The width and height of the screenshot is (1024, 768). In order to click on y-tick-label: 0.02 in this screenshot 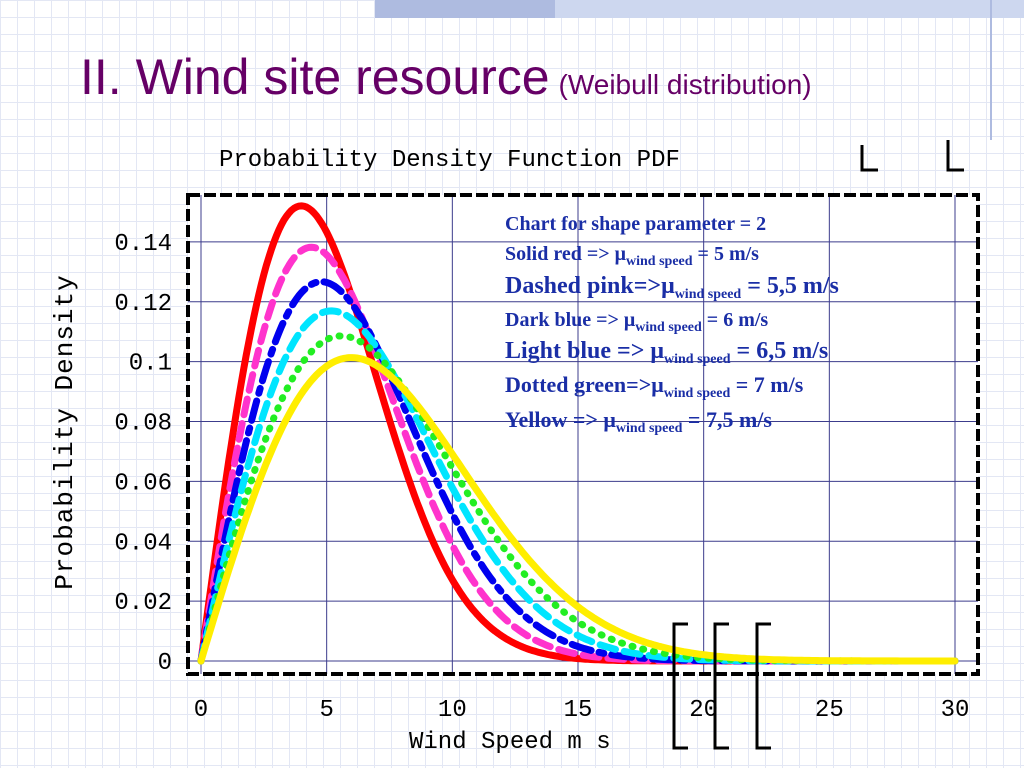, I will do `click(143, 603)`.